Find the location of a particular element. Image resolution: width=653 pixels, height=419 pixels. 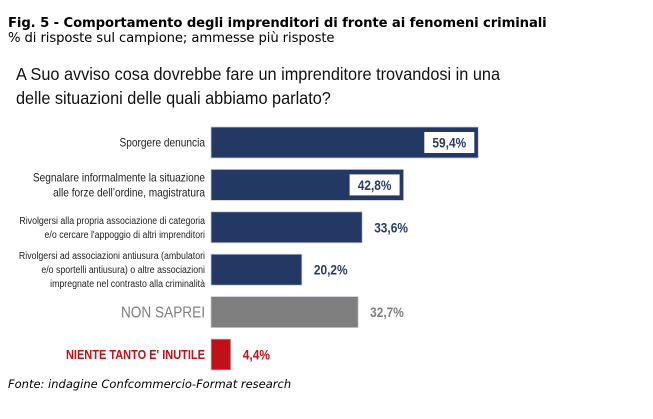

value-label: 33,6% is located at coordinates (391, 227).